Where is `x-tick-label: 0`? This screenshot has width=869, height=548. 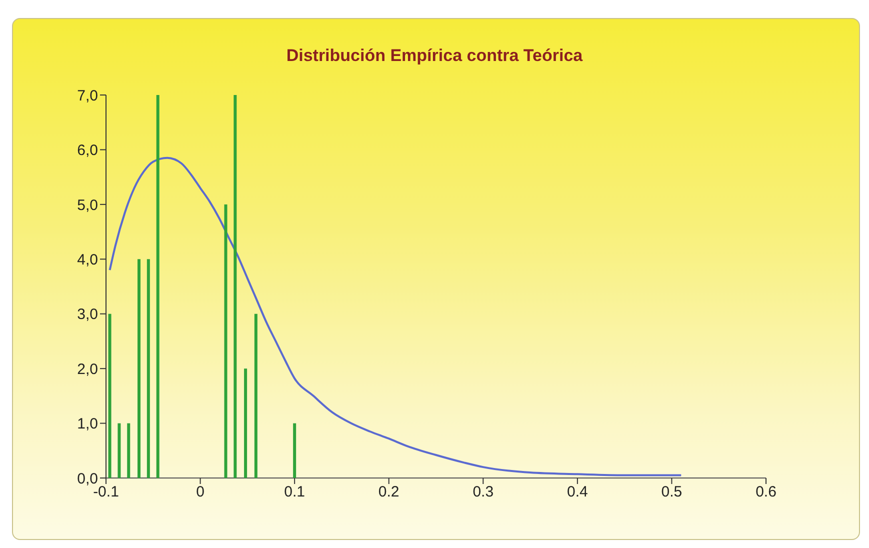
x-tick-label: 0 is located at coordinates (200, 492).